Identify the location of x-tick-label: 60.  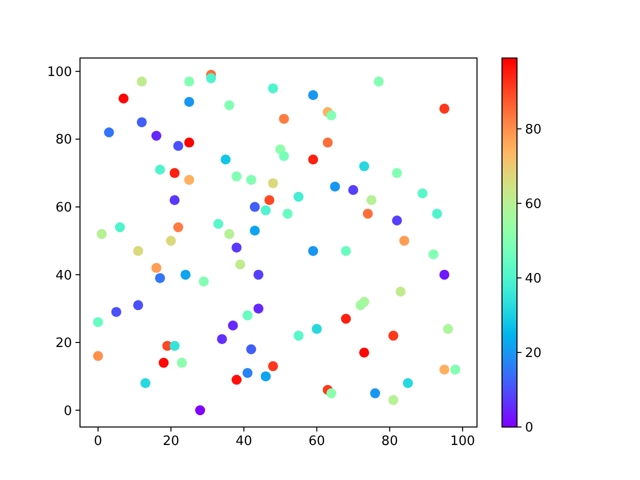
(317, 441).